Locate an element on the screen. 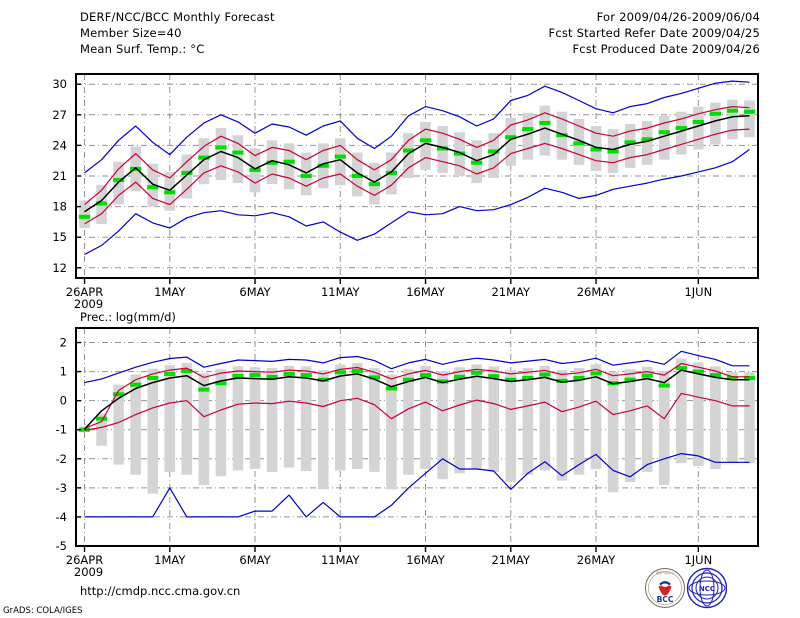 This screenshot has width=800, height=618. website-url: http://cmdp.ncc.cma.gov.cn is located at coordinates (160, 591).